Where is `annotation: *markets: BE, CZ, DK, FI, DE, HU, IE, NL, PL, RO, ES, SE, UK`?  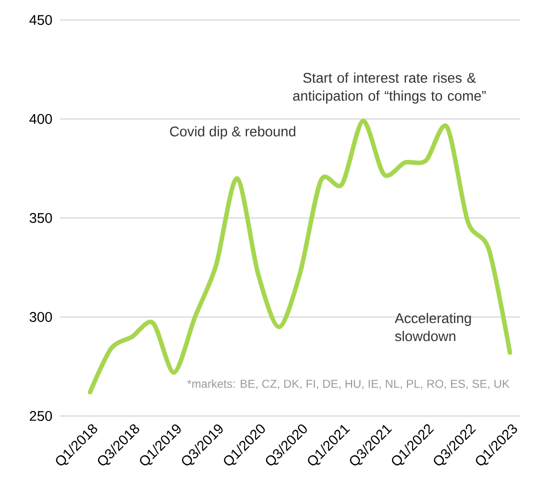
annotation: *markets: BE, CZ, DK, FI, DE, HU, IE, NL, PL, RO, ES, SE, UK is located at coordinates (348, 384).